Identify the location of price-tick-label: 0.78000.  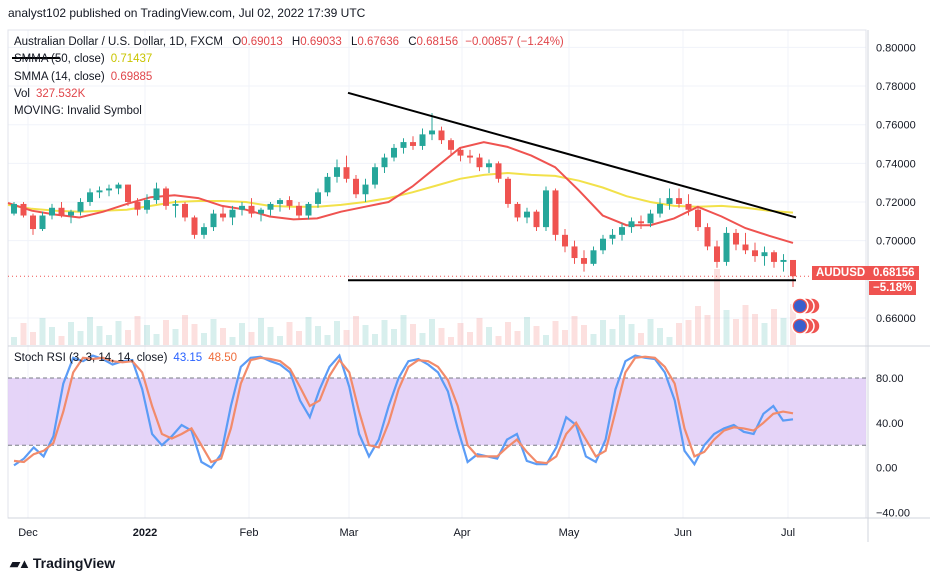
(896, 87).